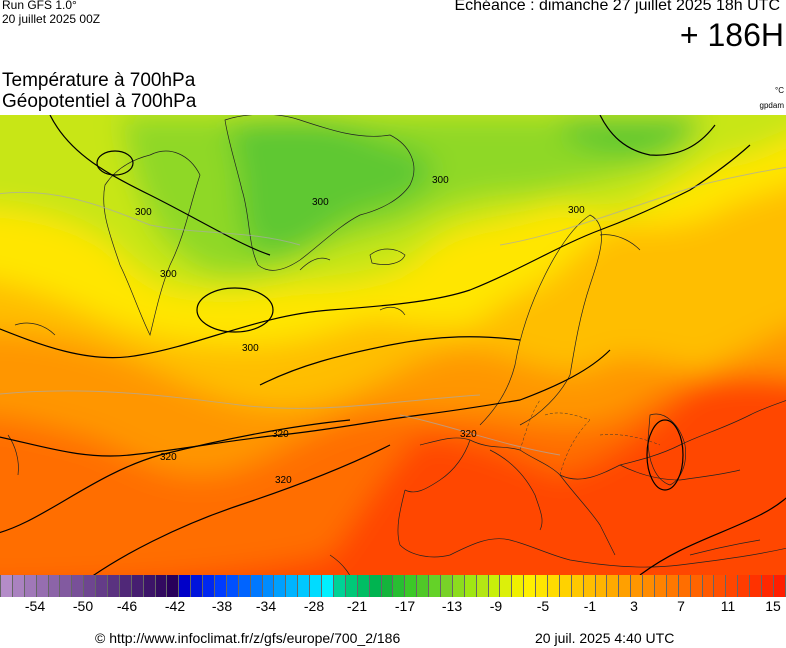 The image size is (786, 648). What do you see at coordinates (681, 606) in the screenshot?
I see `color-scale-tick: 7` at bounding box center [681, 606].